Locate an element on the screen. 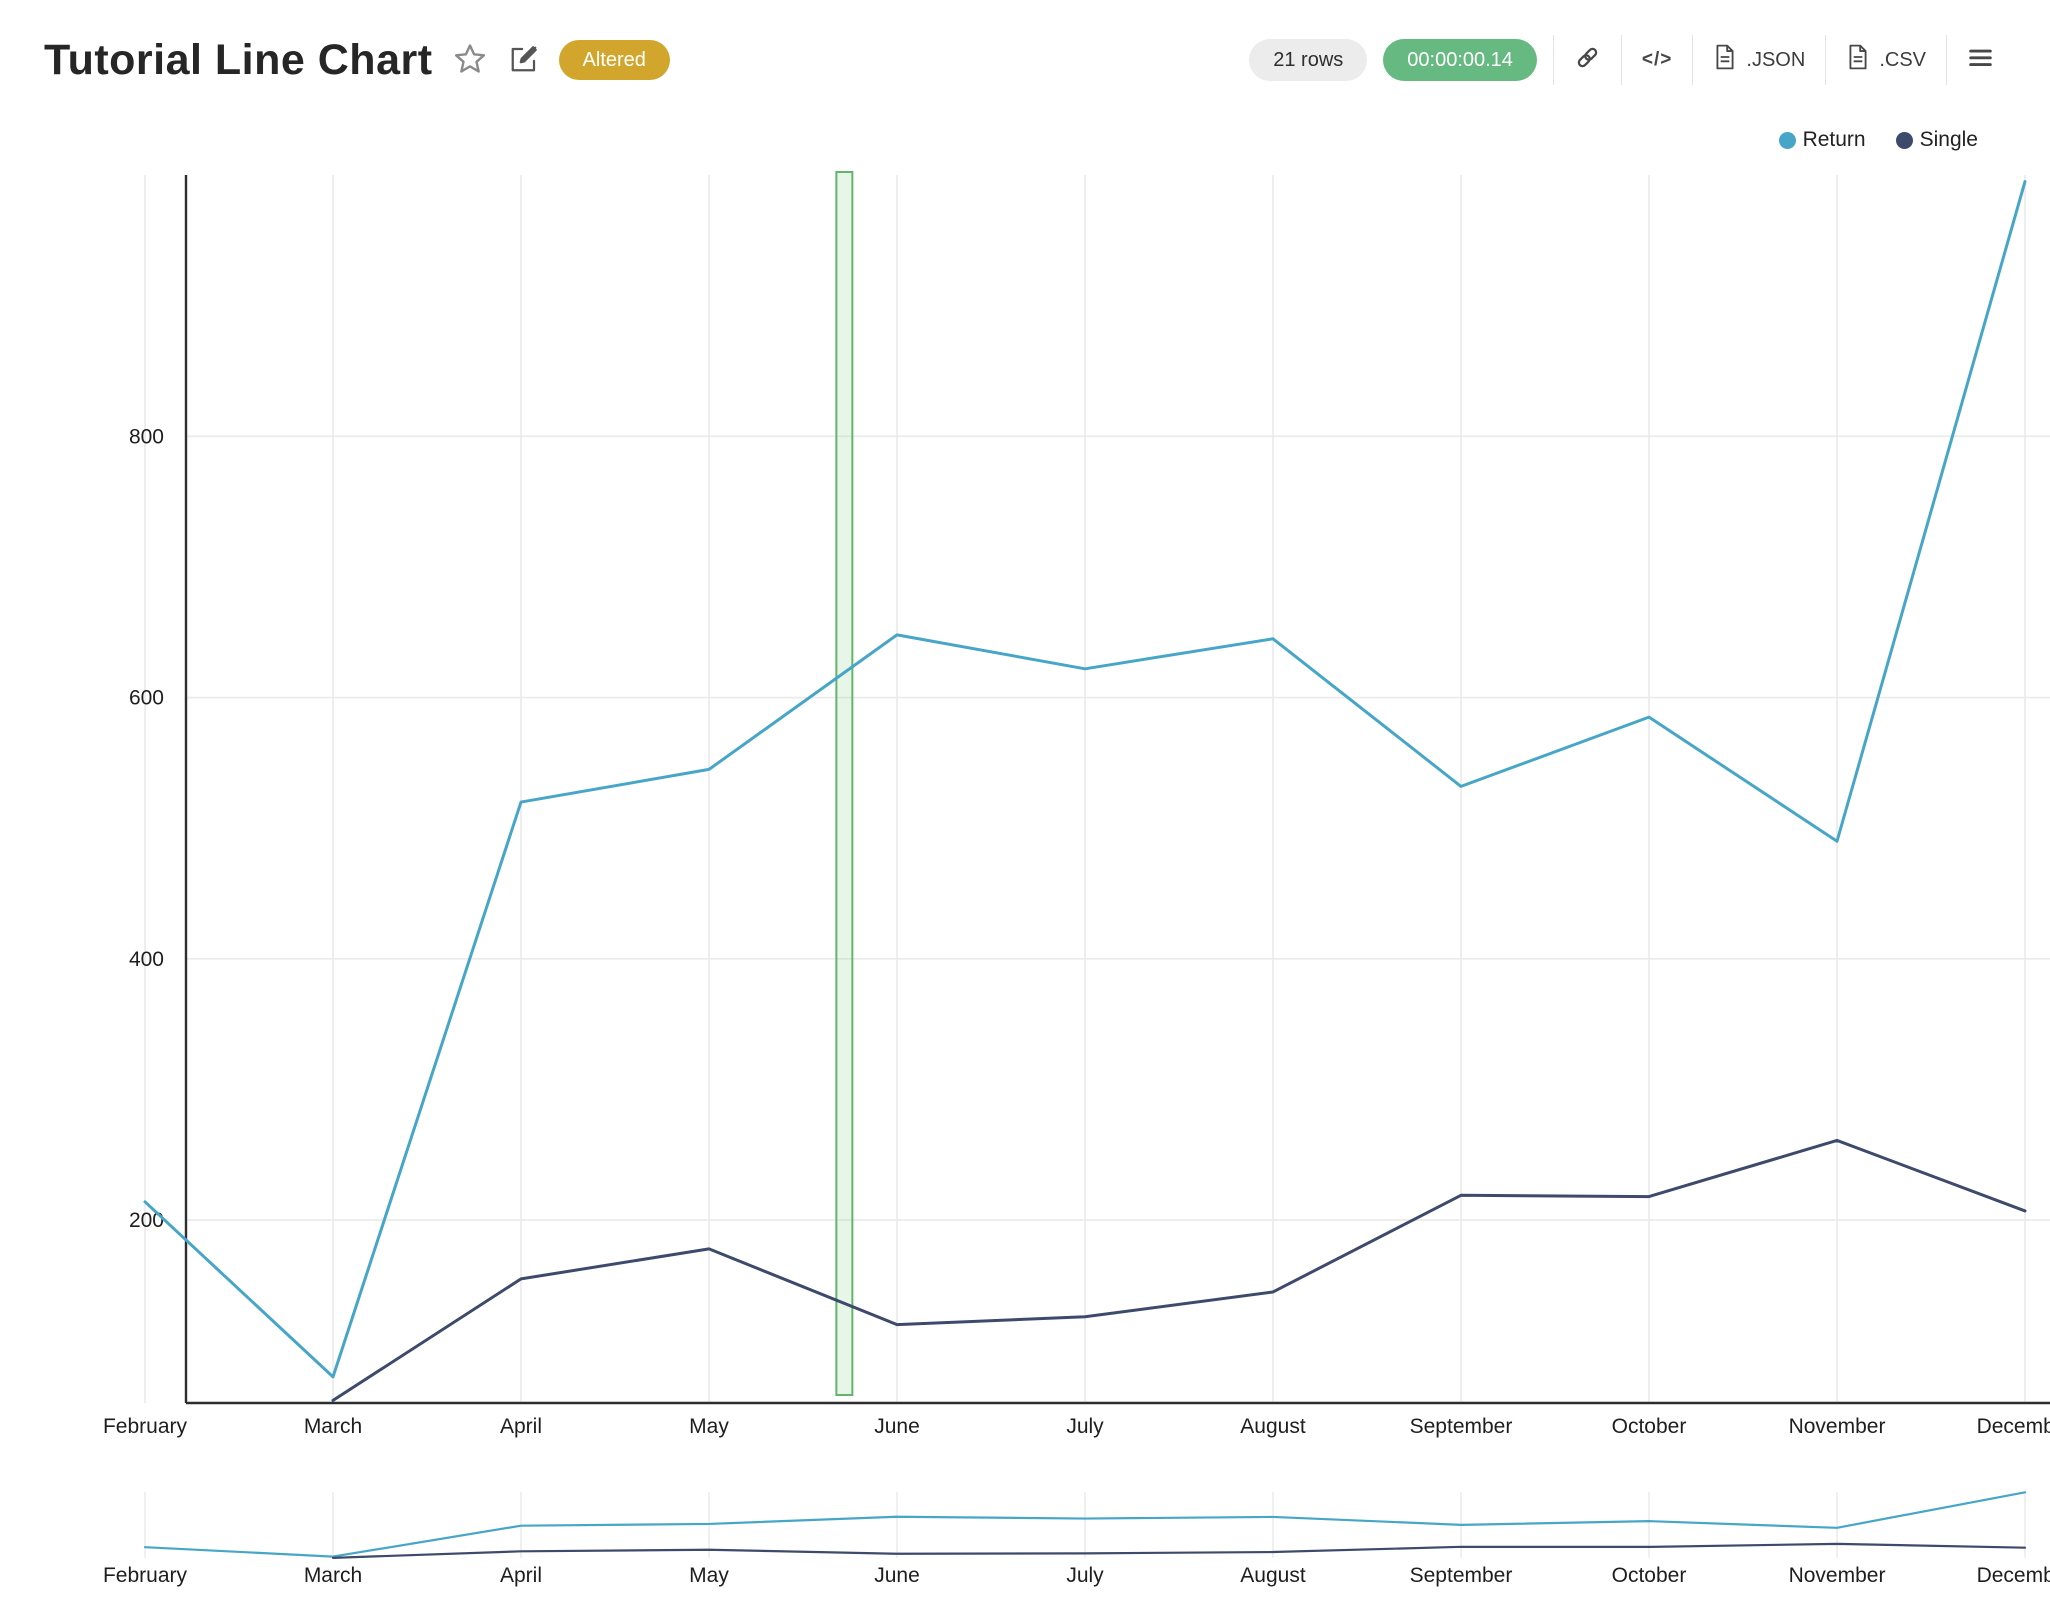  y-tick-label: 600 is located at coordinates (146, 698).